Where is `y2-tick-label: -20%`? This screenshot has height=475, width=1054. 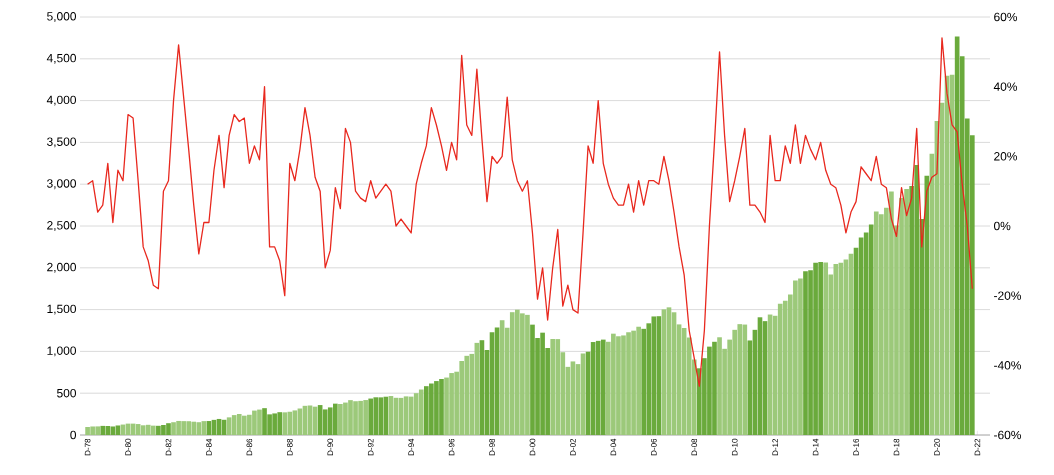 y2-tick-label: -20% is located at coordinates (1008, 295).